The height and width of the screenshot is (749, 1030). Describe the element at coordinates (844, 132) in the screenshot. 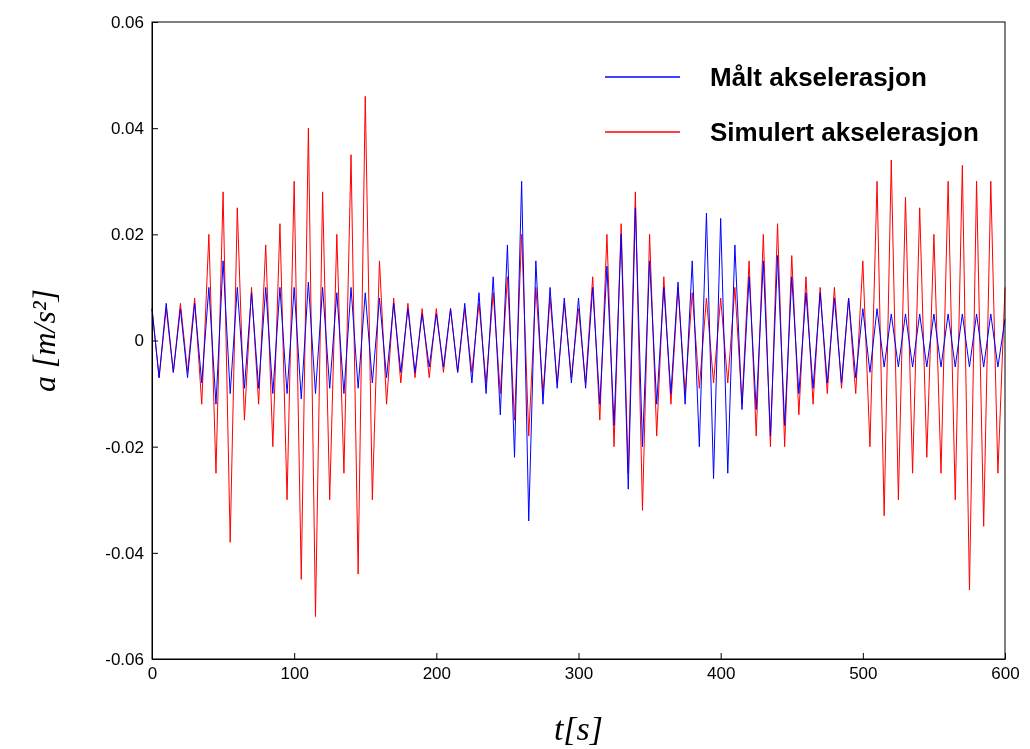

I see `legend-label: Simulert akselerasjon` at that location.